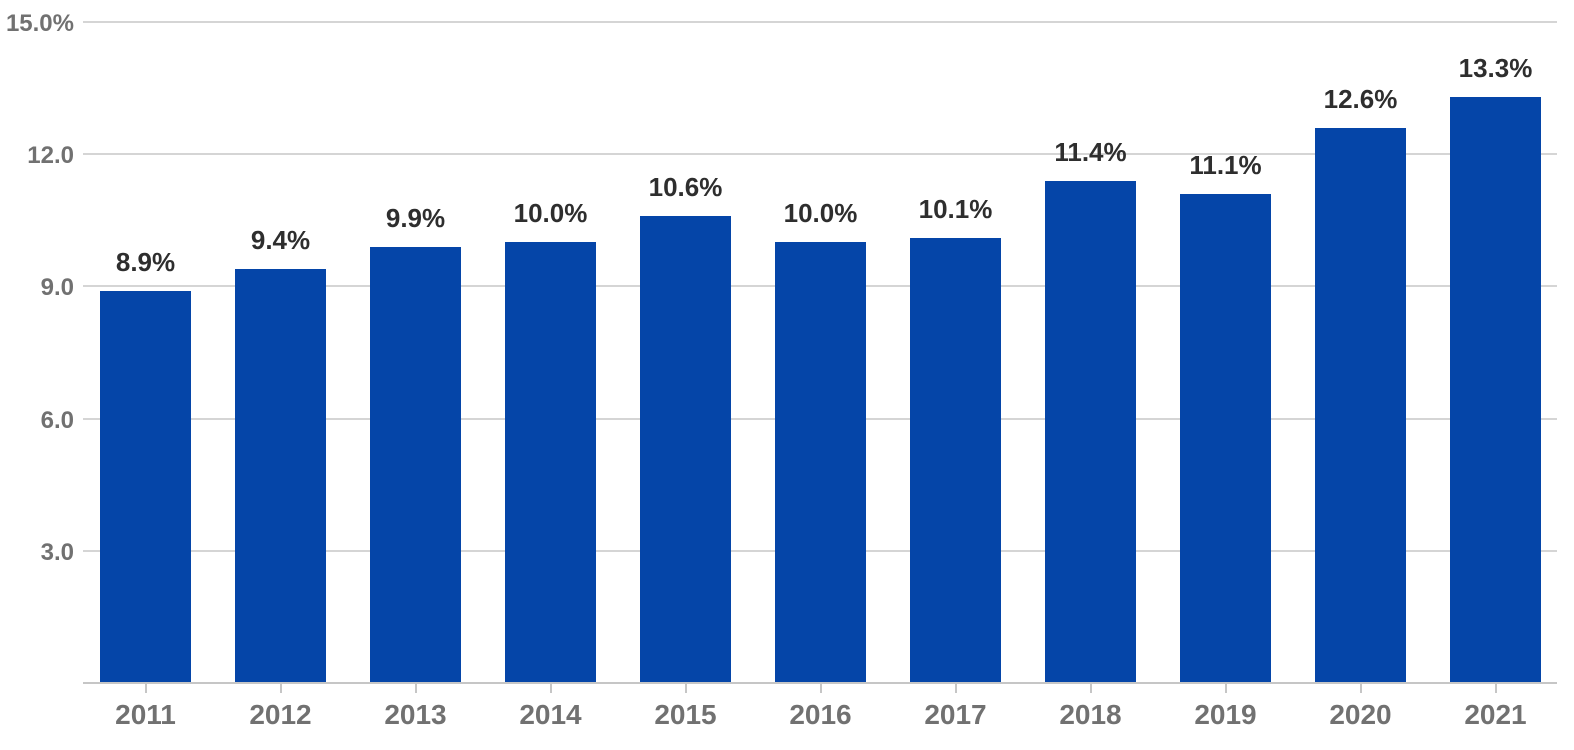 The image size is (1574, 750). What do you see at coordinates (1090, 152) in the screenshot?
I see `bar-value-label: 11.4%` at bounding box center [1090, 152].